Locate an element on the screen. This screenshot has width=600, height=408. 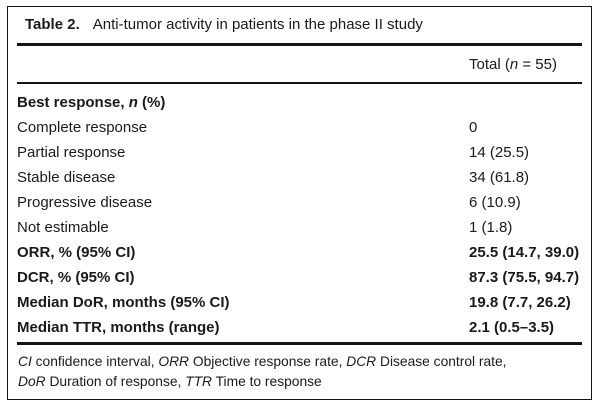
row-label: ORR, % (95% CI) is located at coordinates (76, 252).